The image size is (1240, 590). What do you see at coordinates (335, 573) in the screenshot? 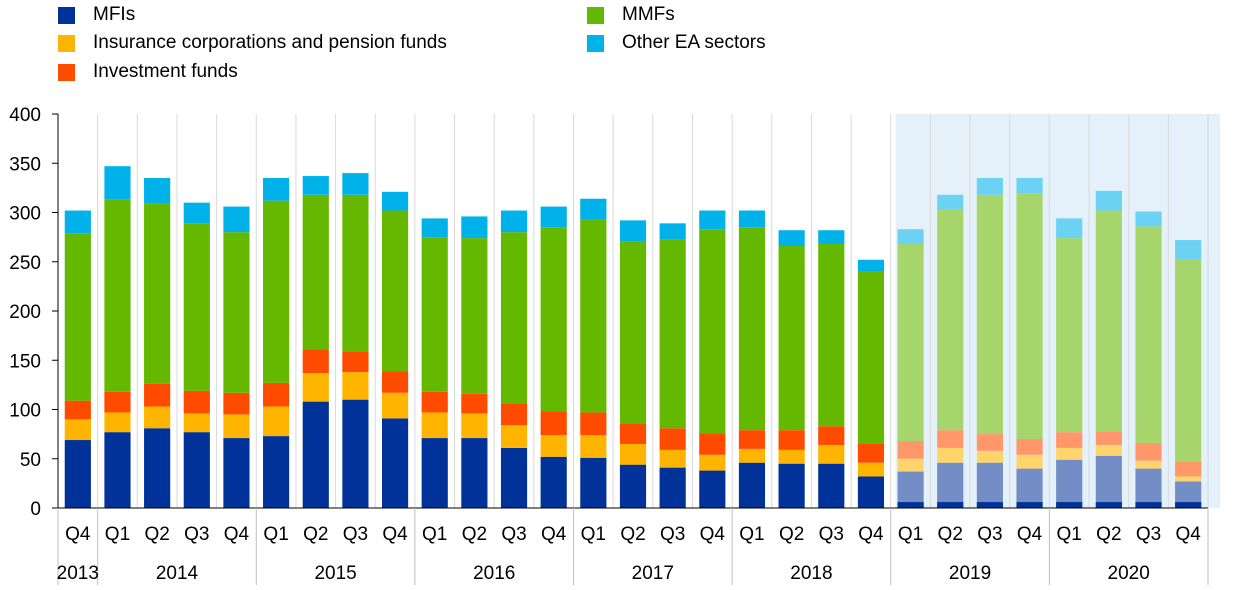
I see `year-label: 2015` at bounding box center [335, 573].